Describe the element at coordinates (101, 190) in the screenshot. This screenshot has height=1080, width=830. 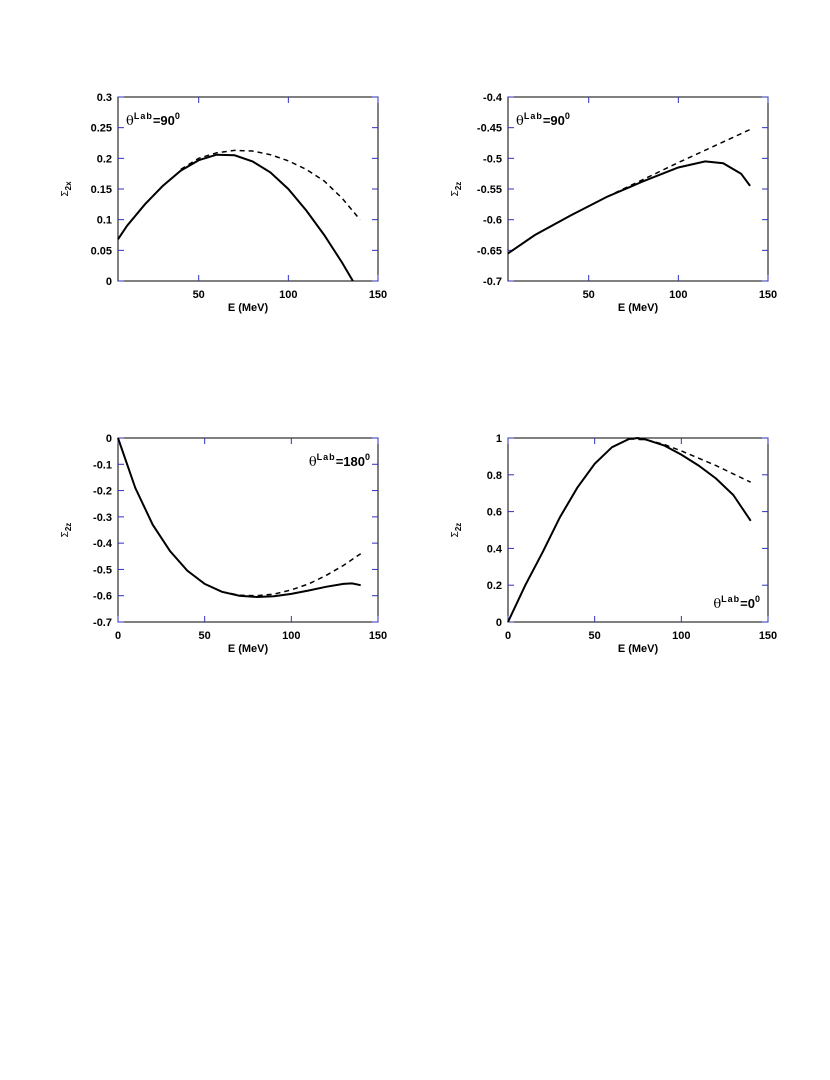
I see `y-tick-label: 0.15` at that location.